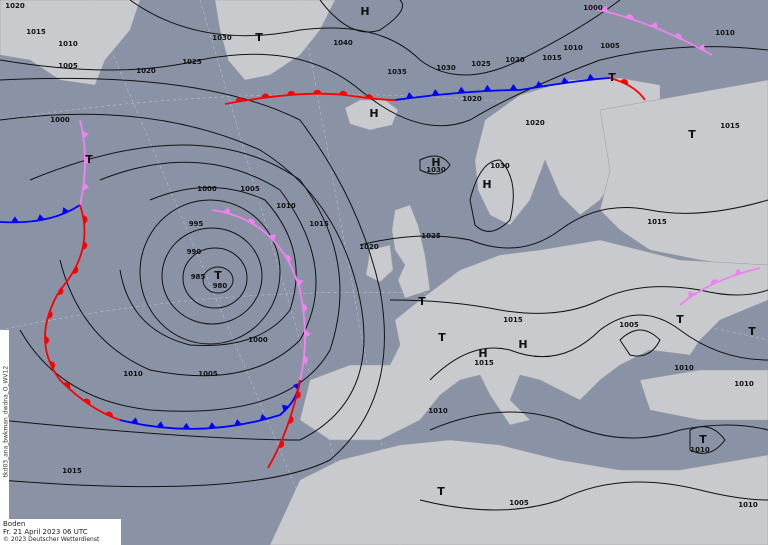 The width and height of the screenshot is (768, 545). I want to click on warm-front-west, so click(82, 312).